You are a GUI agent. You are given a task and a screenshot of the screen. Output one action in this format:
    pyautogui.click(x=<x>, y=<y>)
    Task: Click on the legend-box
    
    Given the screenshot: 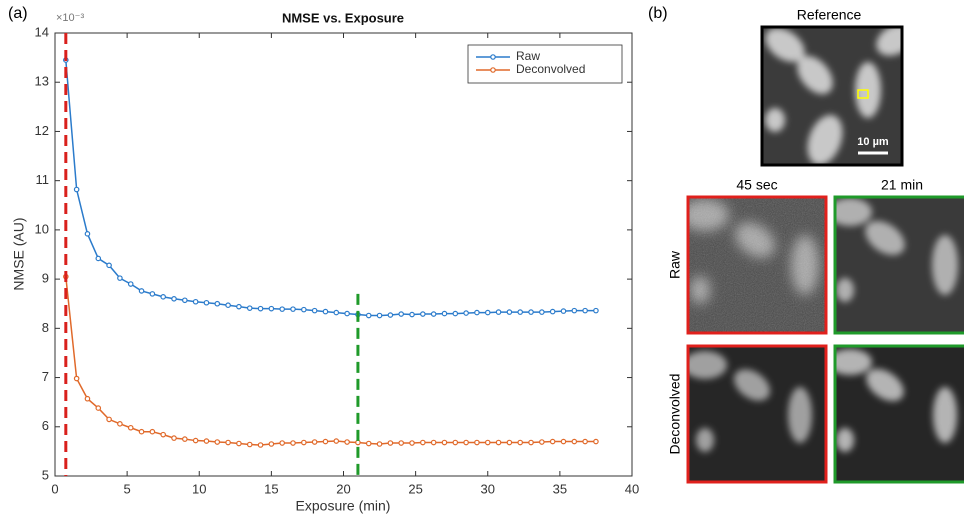 What is the action you would take?
    pyautogui.click(x=545, y=64)
    